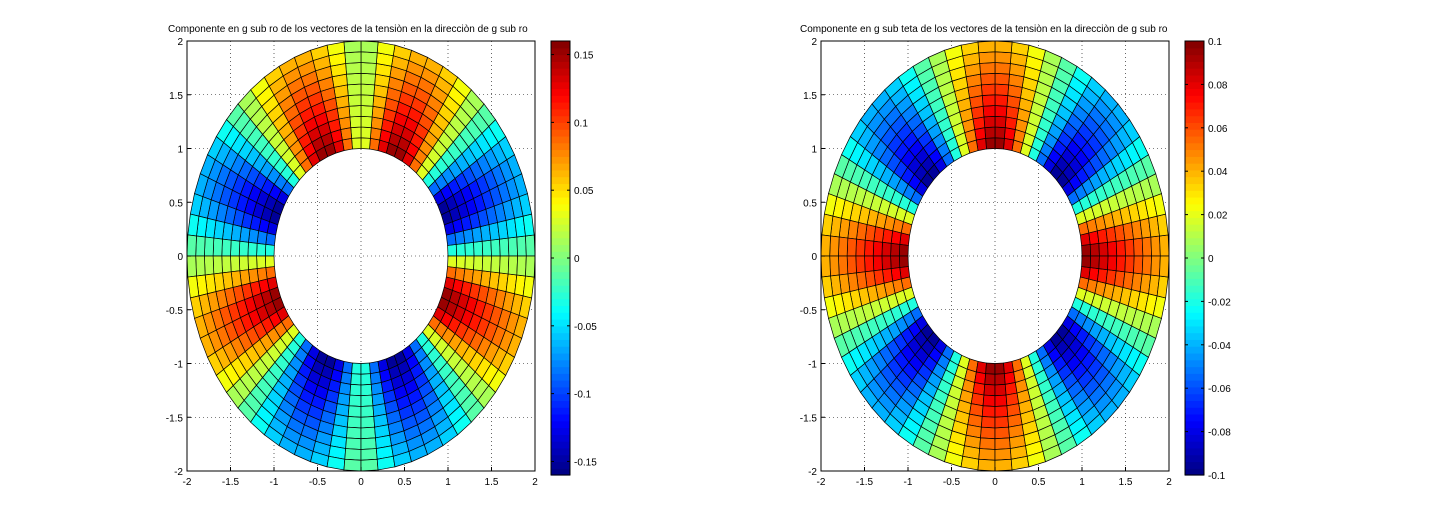 This screenshot has height=530, width=1440. Describe the element at coordinates (1217, 476) in the screenshot. I see `colorbar-tick-label: -0.1` at that location.